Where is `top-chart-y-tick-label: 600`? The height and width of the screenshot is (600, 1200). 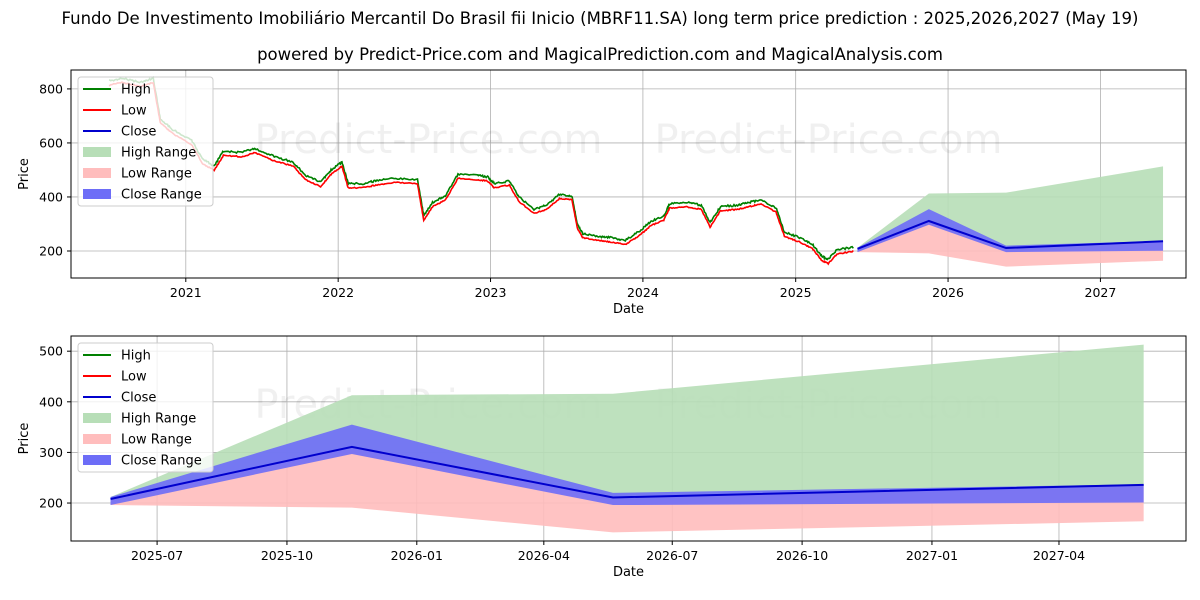 top-chart-y-tick-label: 600 is located at coordinates (51, 142).